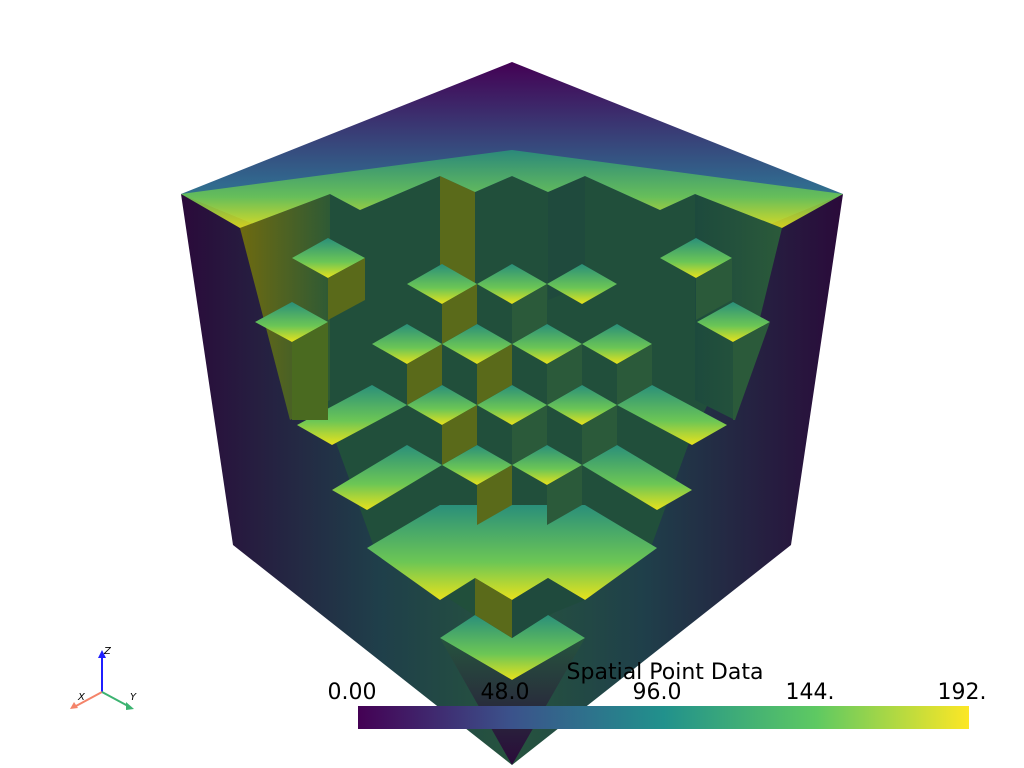 This screenshot has height=768, width=1024. I want to click on rim-highlight, so click(512, 189).